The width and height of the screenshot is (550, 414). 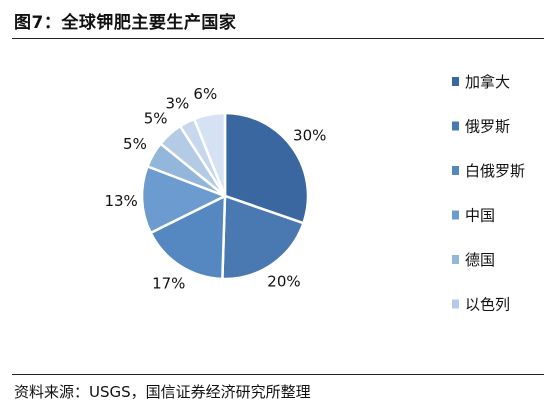 What do you see at coordinates (278, 374) in the screenshot?
I see `source-divider` at bounding box center [278, 374].